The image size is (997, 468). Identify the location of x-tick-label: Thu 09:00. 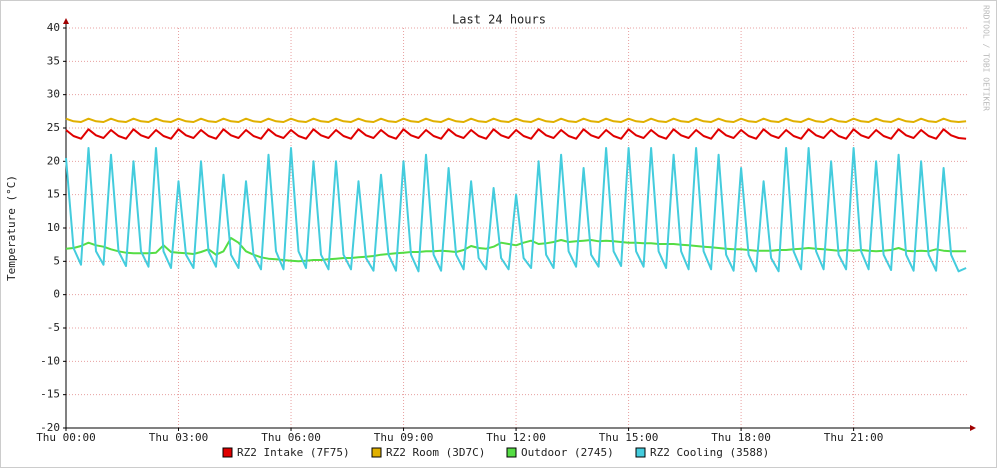
(404, 437).